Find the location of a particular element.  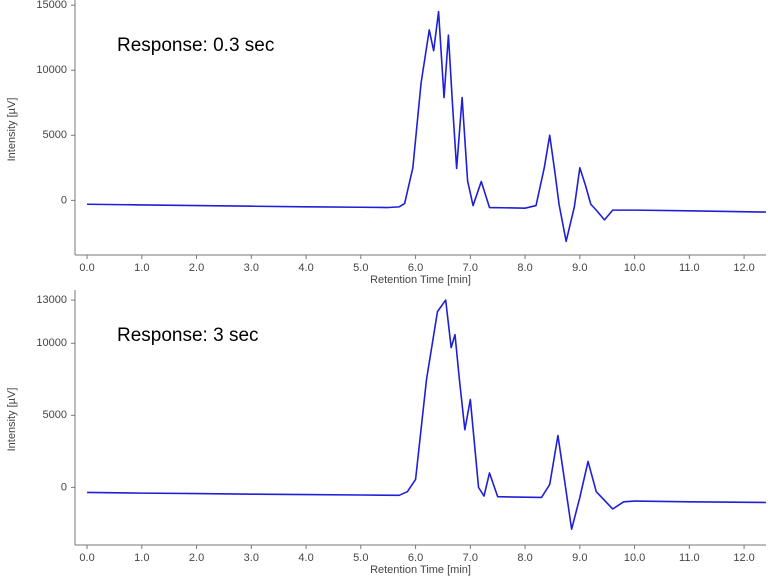

y-tick-label: 15000 is located at coordinates (51, 5).